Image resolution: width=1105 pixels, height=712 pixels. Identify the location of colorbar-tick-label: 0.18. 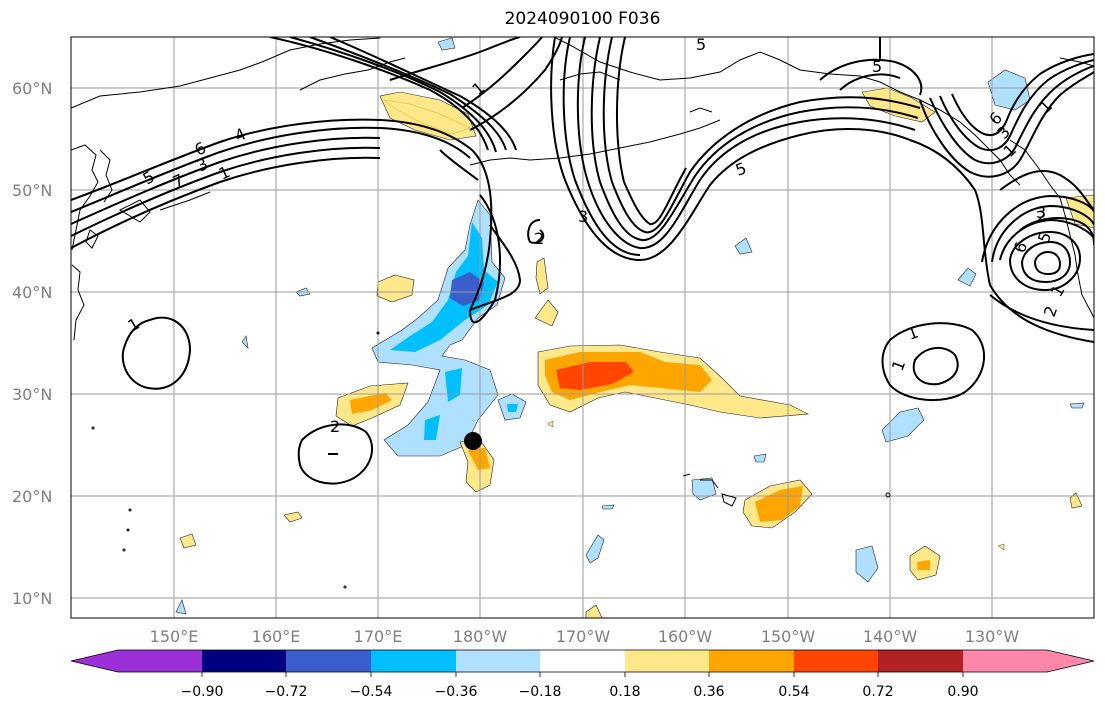
(624, 692).